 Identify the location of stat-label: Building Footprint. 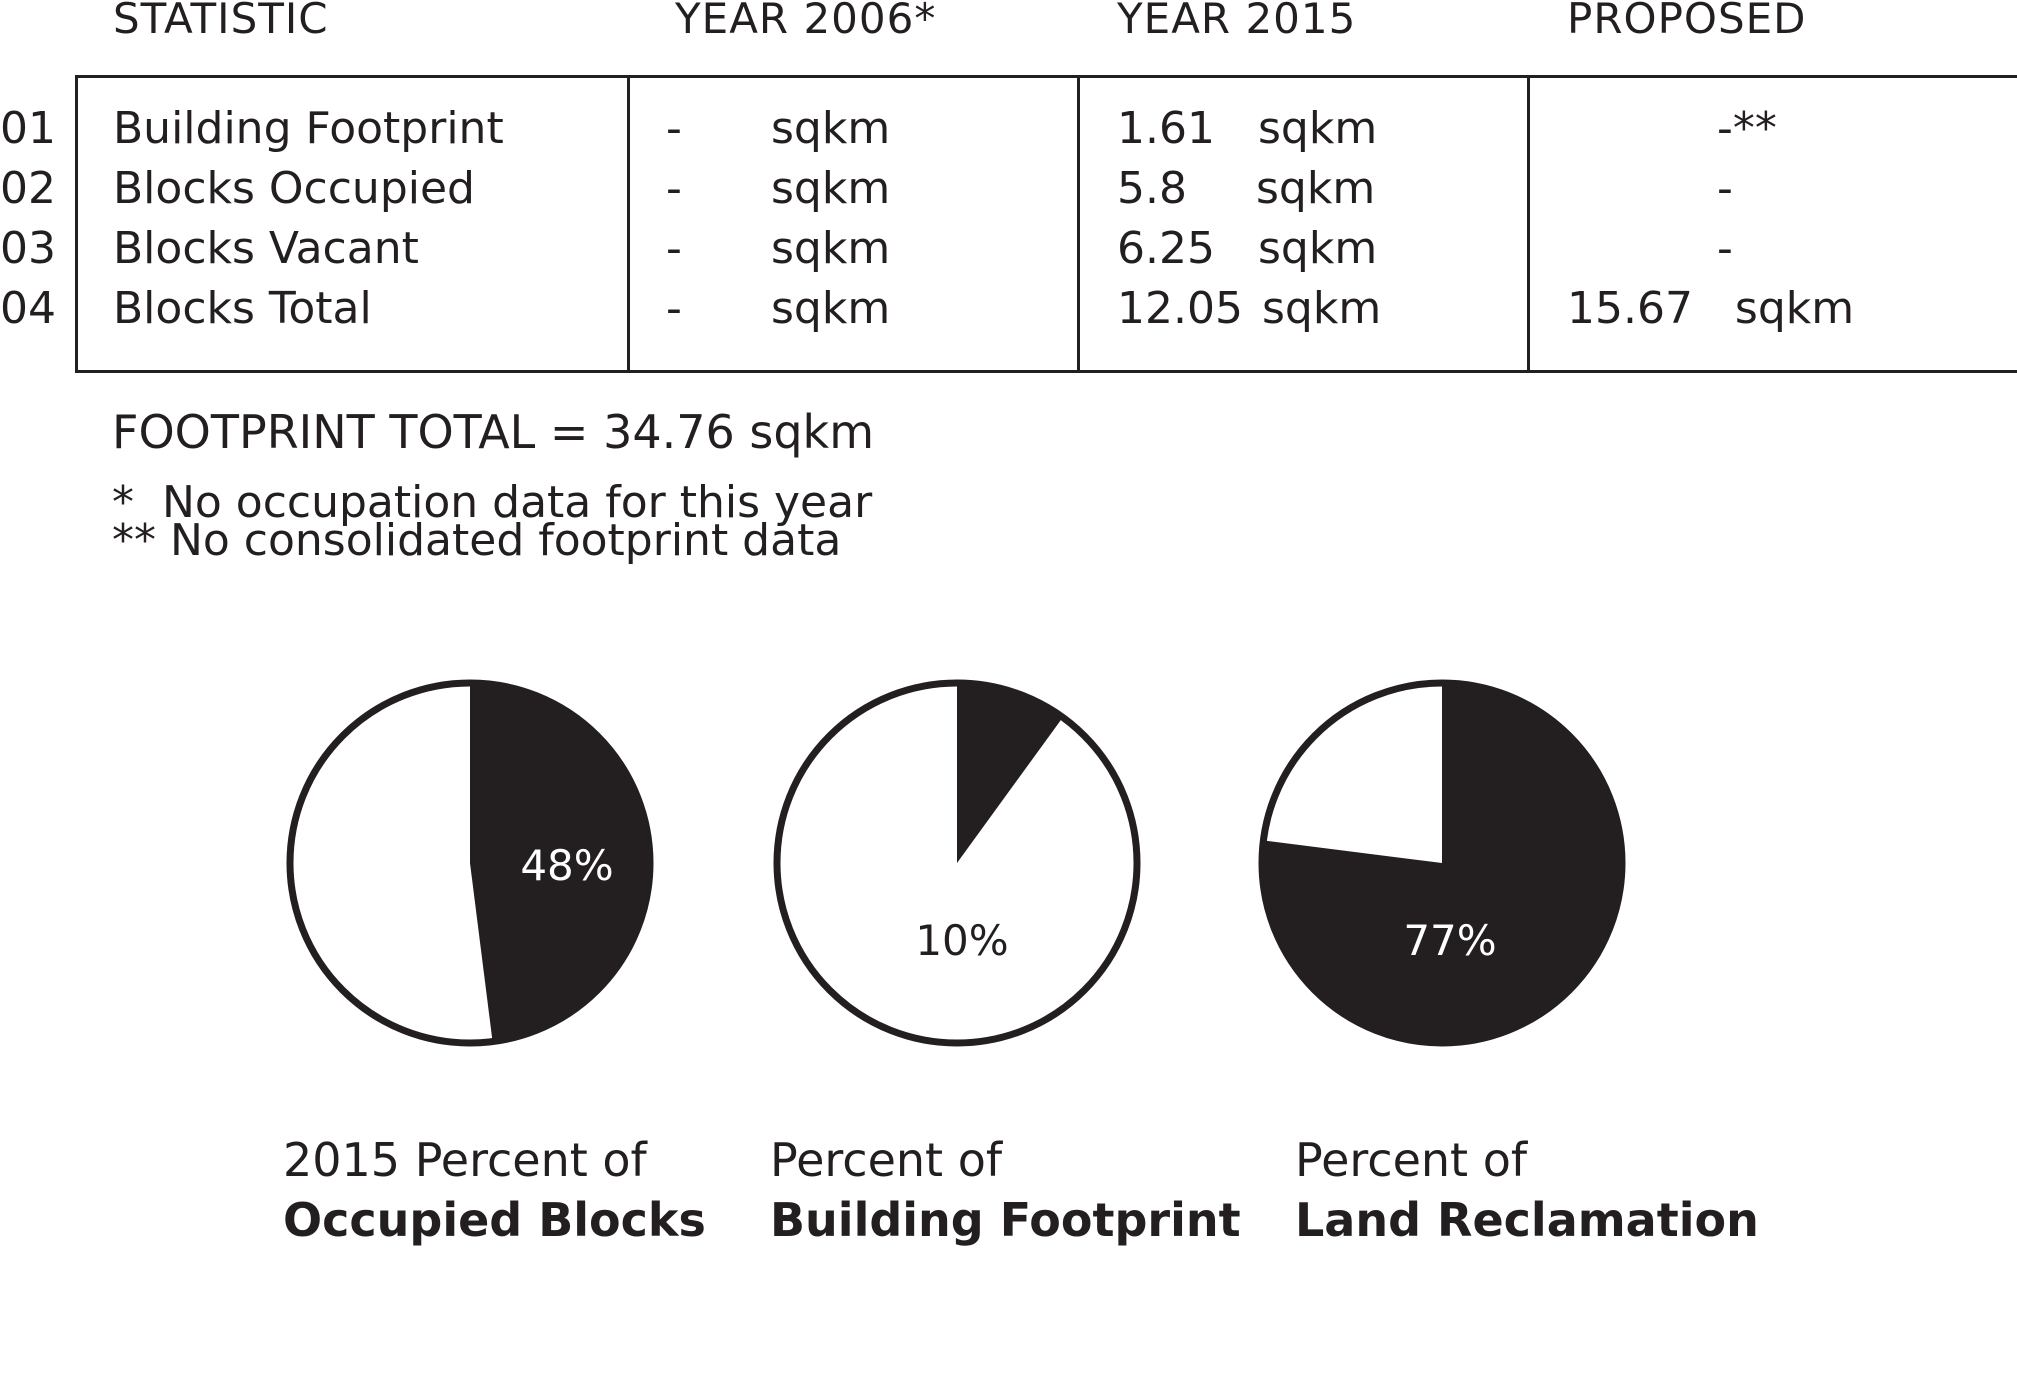
(308, 128).